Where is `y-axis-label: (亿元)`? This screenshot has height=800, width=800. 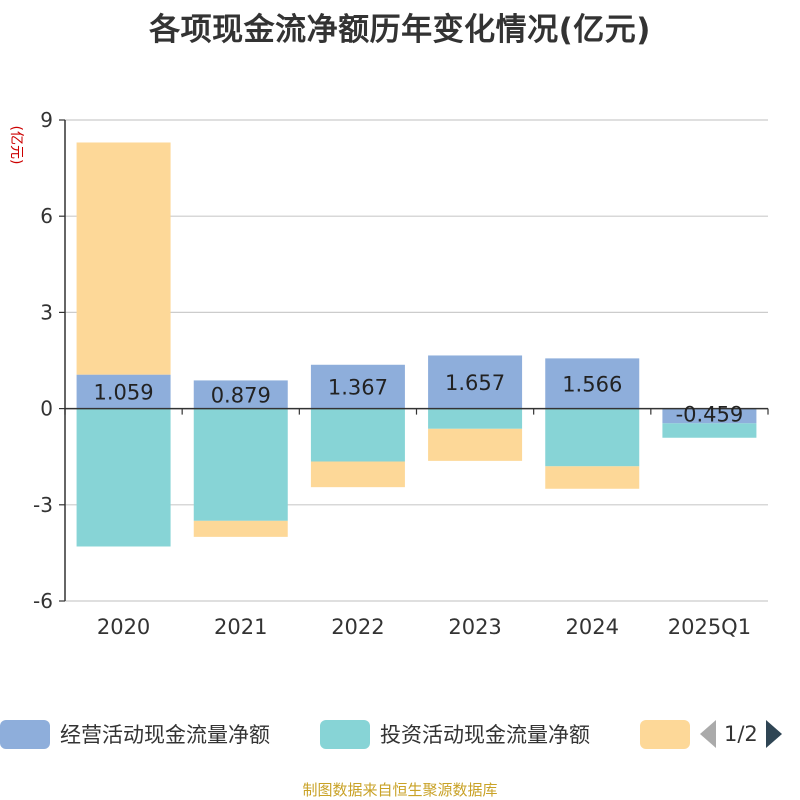
y-axis-label: (亿元) is located at coordinates (16, 145).